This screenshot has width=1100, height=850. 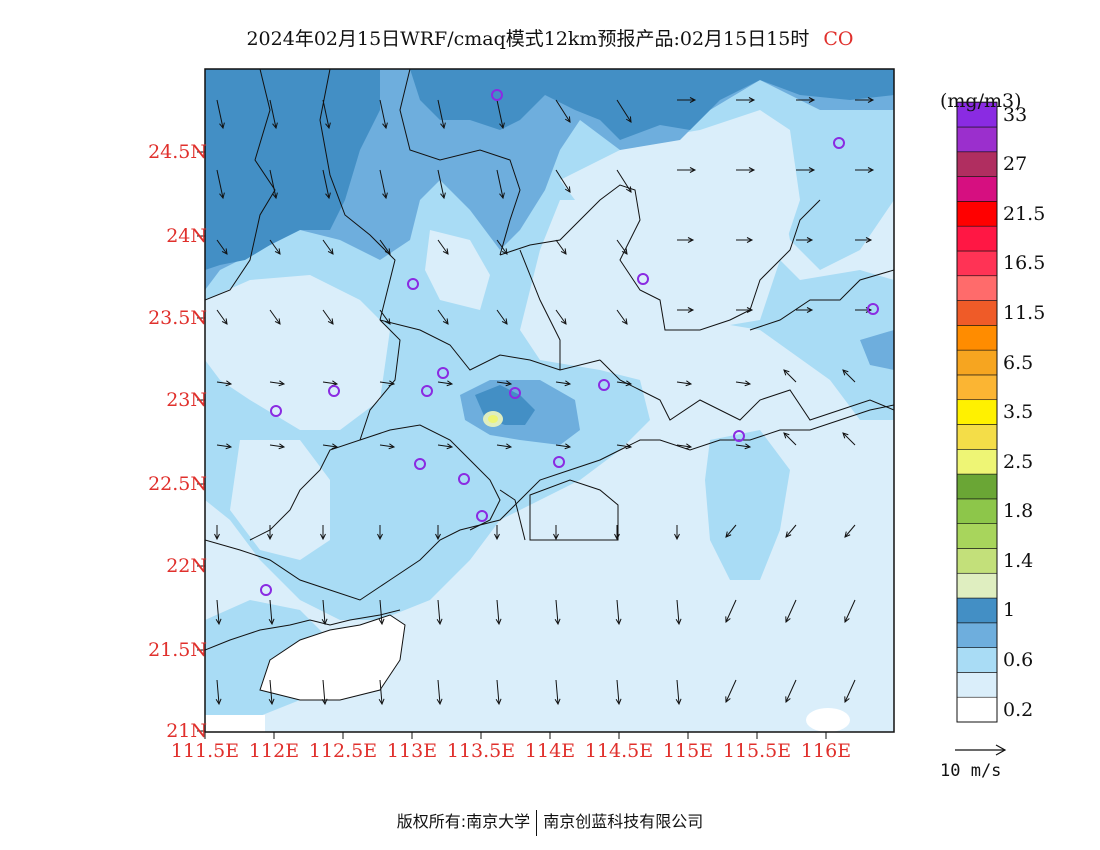 What do you see at coordinates (205, 751) in the screenshot?
I see `lon-label-111.5E: 111.5E` at bounding box center [205, 751].